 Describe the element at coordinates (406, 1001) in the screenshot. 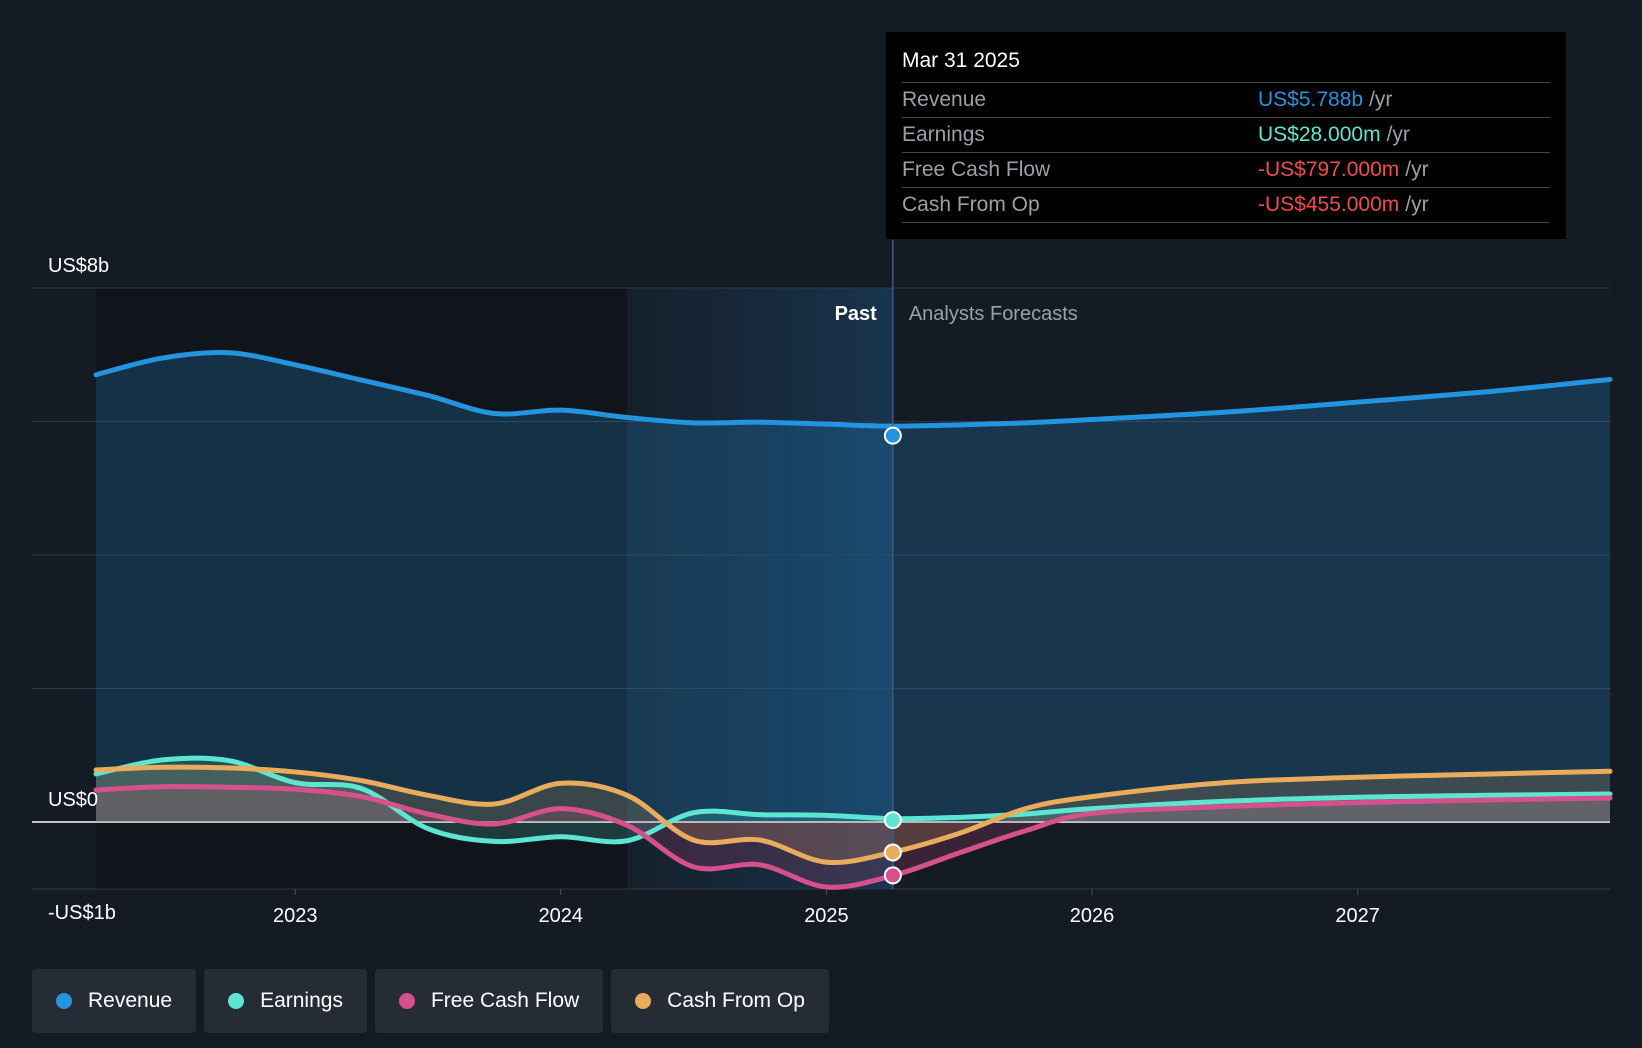

I see `free-cash-flow-dot-icon` at that location.